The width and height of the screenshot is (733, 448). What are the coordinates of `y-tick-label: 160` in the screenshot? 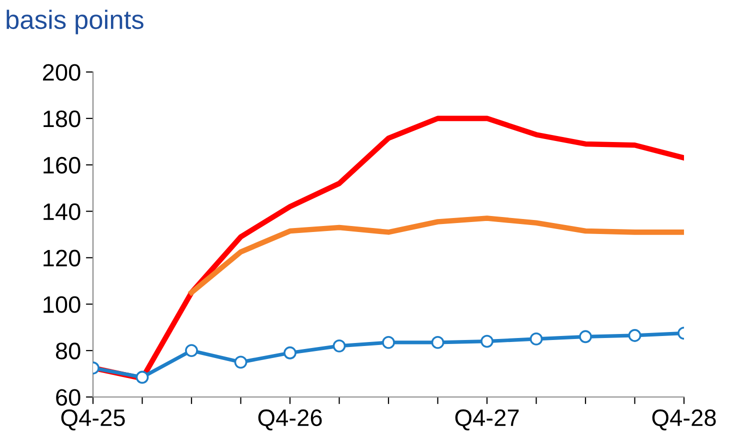 It's located at (62, 165).